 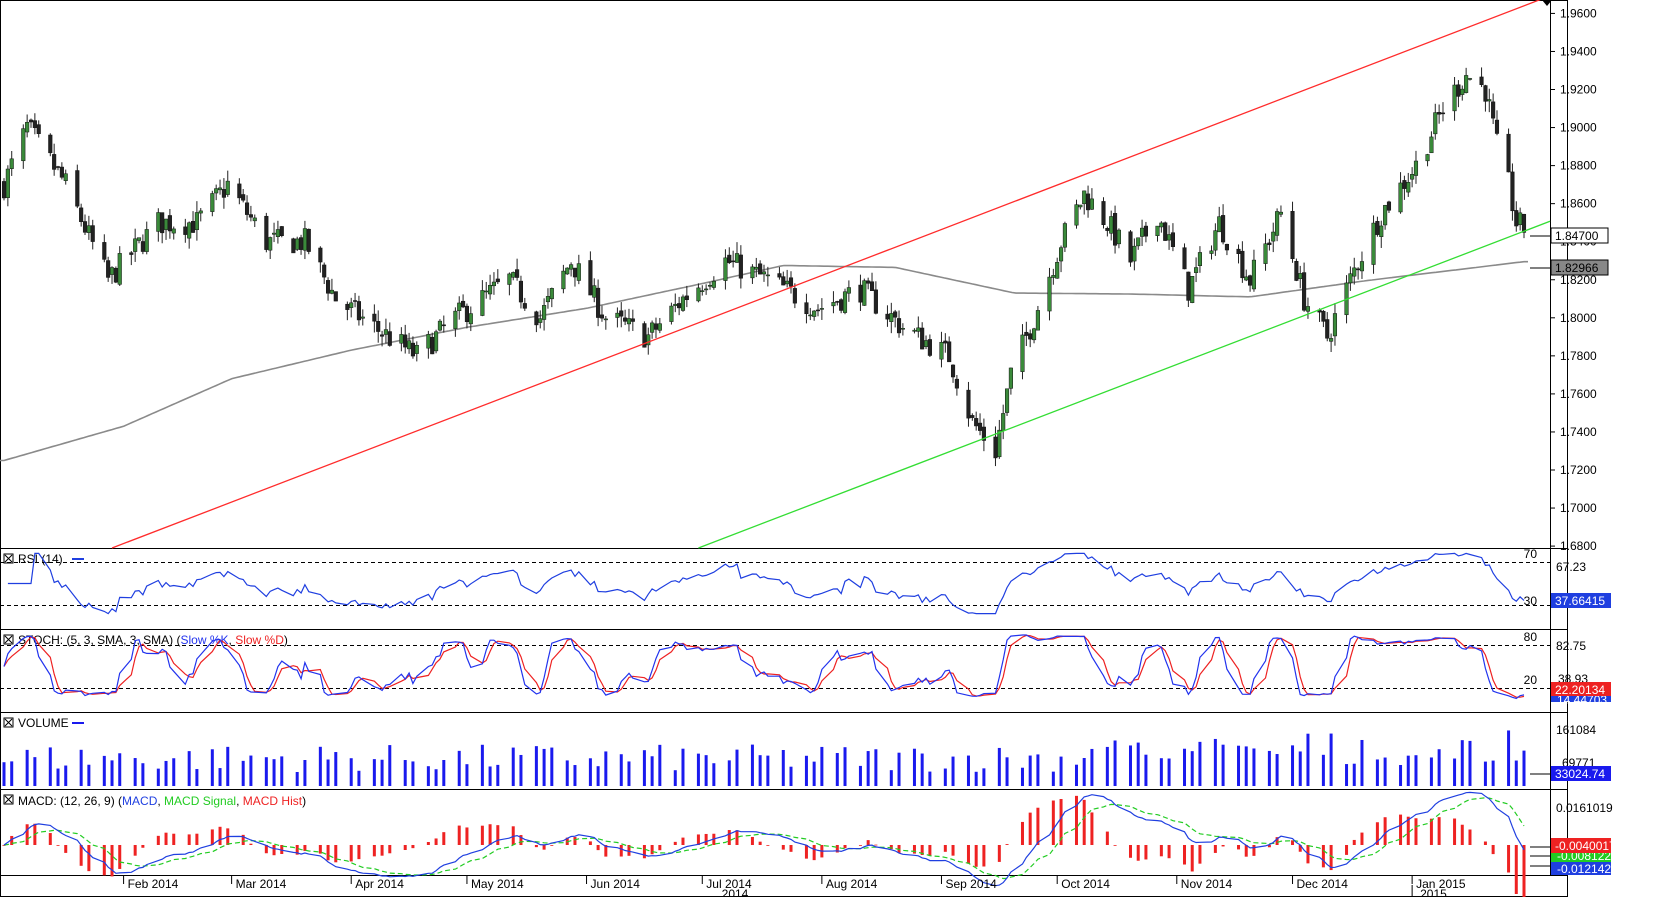 What do you see at coordinates (8, 722) in the screenshot?
I see `volume-close-icon` at bounding box center [8, 722].